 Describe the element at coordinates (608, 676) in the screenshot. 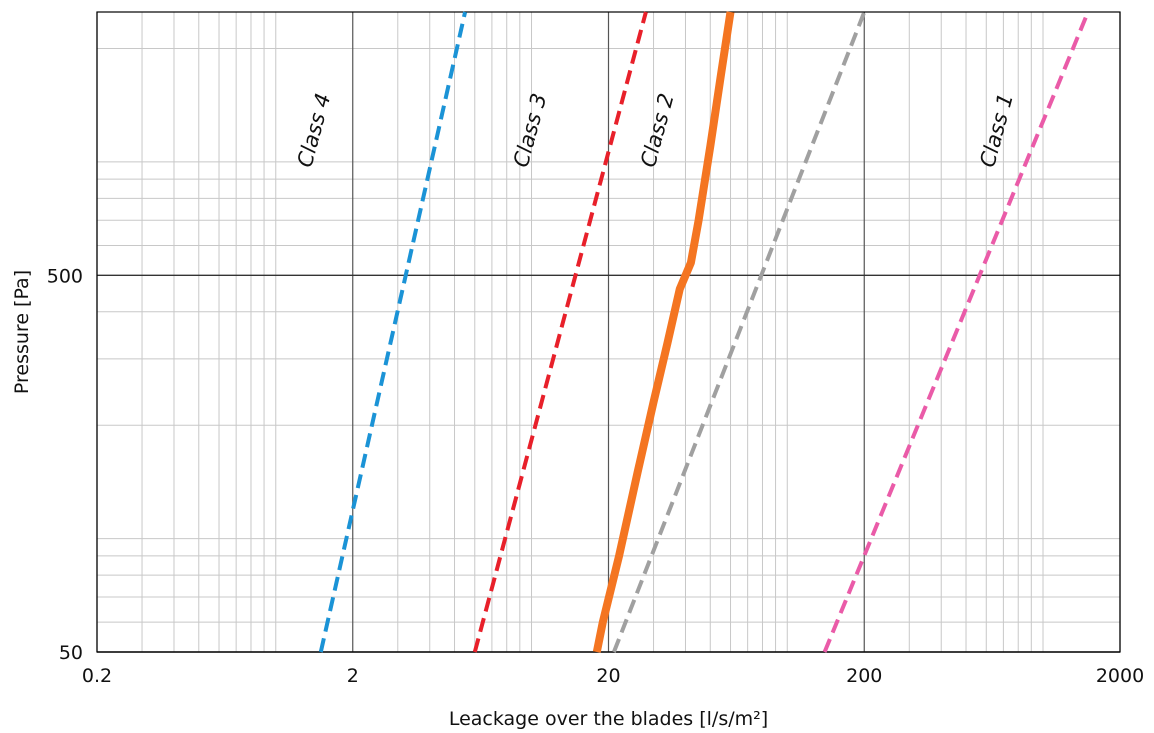

I see `x-tick-label: 20` at that location.